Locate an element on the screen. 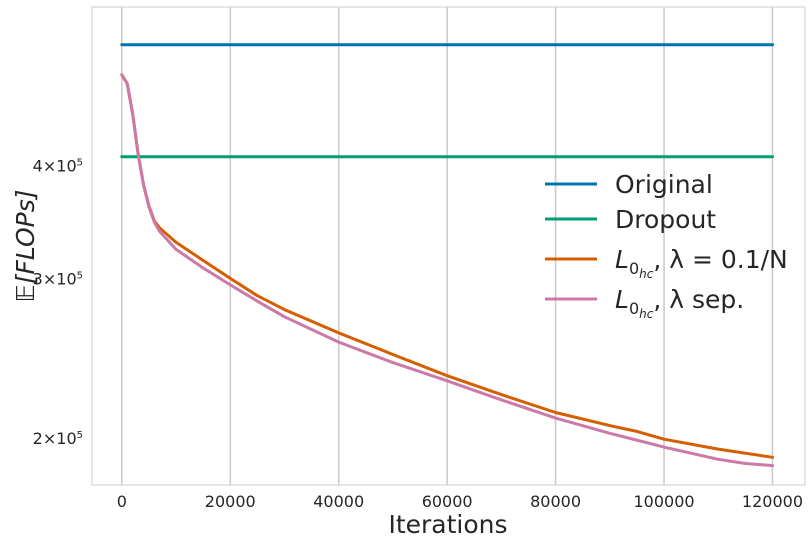 Image resolution: width=812 pixels, height=545 pixels. x-tick-label-4: 80000 is located at coordinates (555, 501).